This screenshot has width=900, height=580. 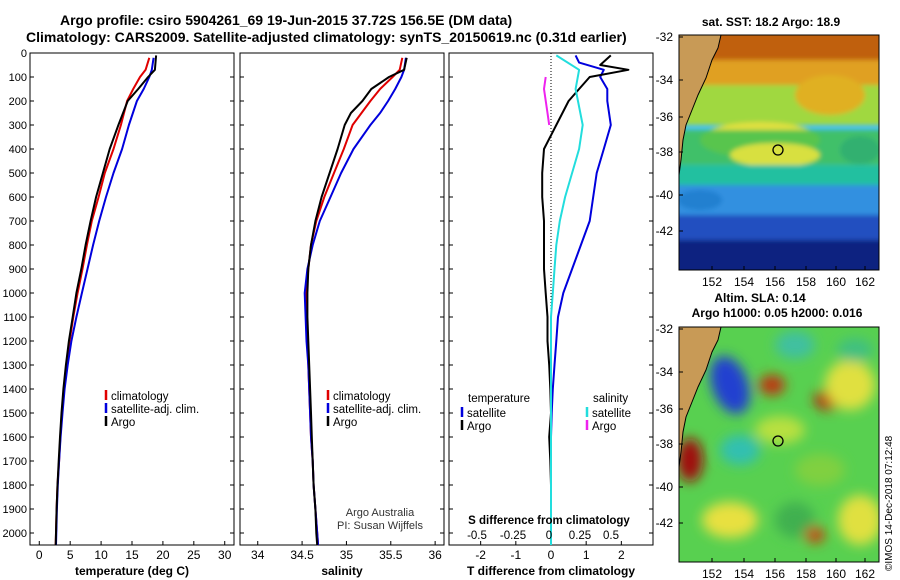 What do you see at coordinates (18, 222) in the screenshot?
I see `depth-tick-label: 700` at bounding box center [18, 222].